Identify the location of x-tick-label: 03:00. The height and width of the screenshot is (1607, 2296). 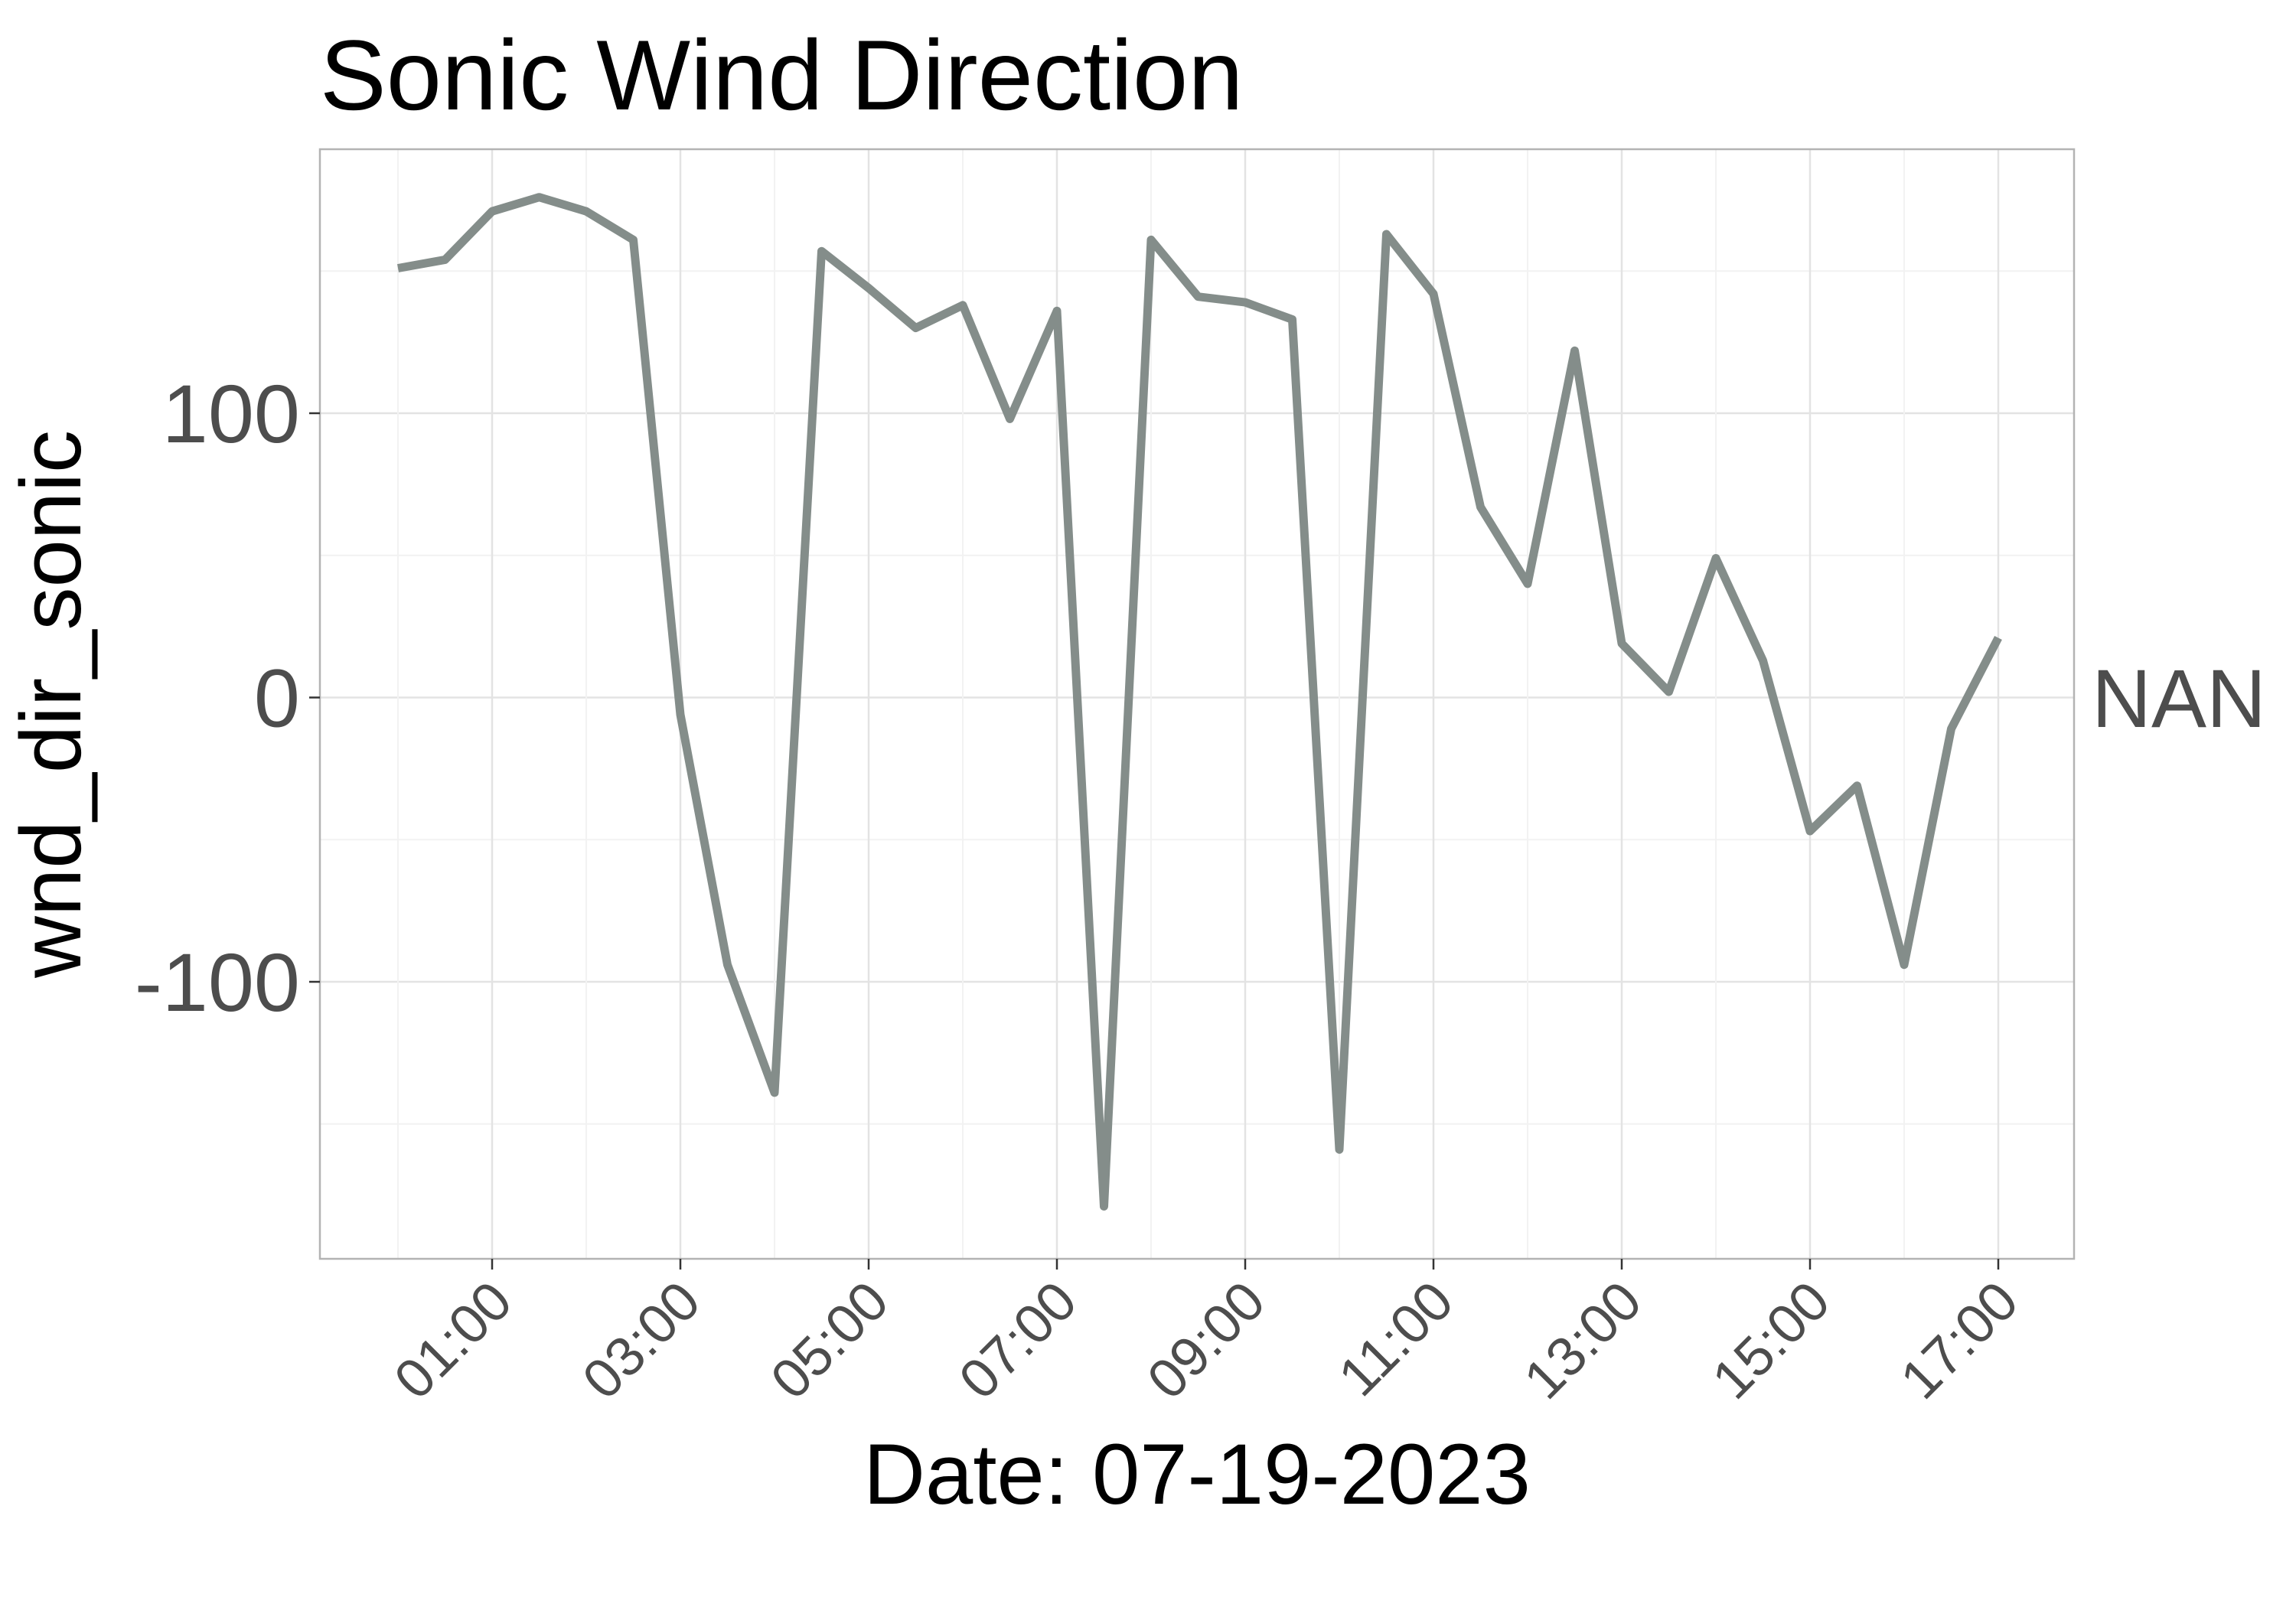
(641, 1340).